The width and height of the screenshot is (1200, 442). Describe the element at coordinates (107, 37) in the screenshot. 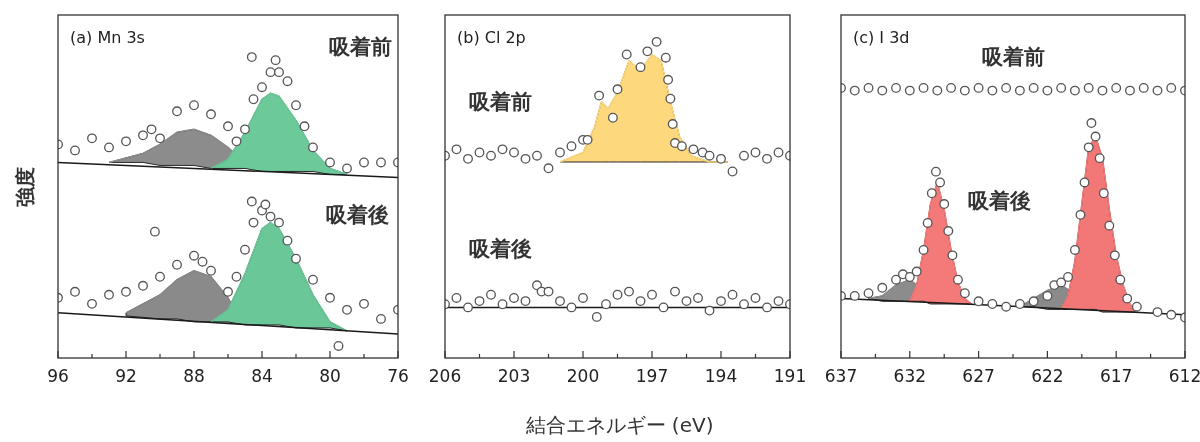

I see `chart-title: (a) Mn 3s` at that location.